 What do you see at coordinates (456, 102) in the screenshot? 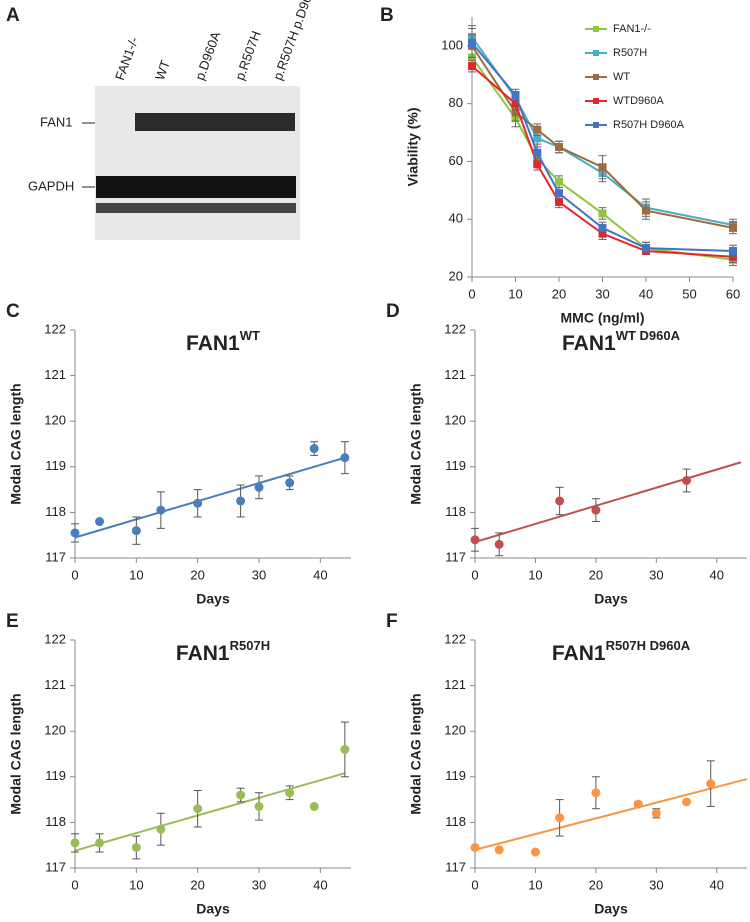
I see `y-tick-label: 80` at bounding box center [456, 102].